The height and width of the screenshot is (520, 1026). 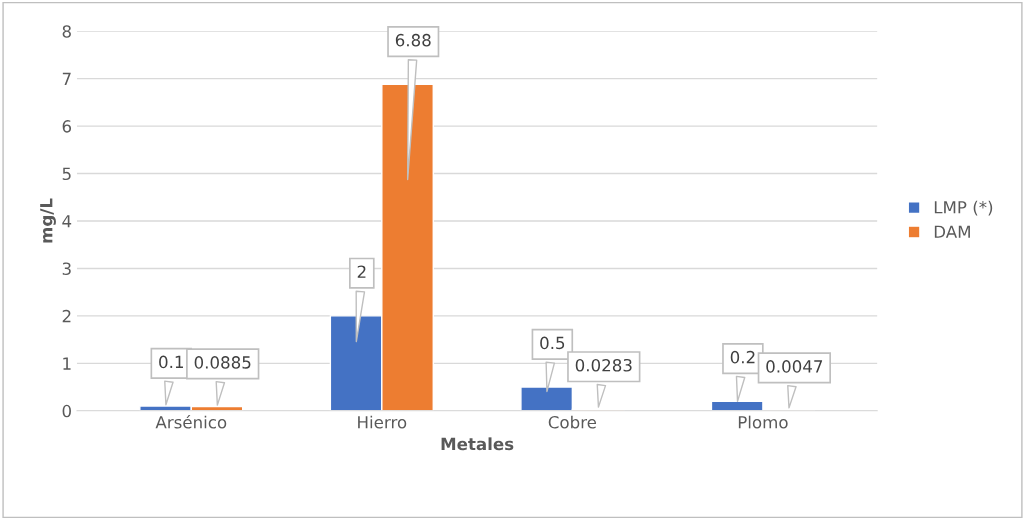 What do you see at coordinates (66, 174) in the screenshot?
I see `y-tick-label: 5` at bounding box center [66, 174].